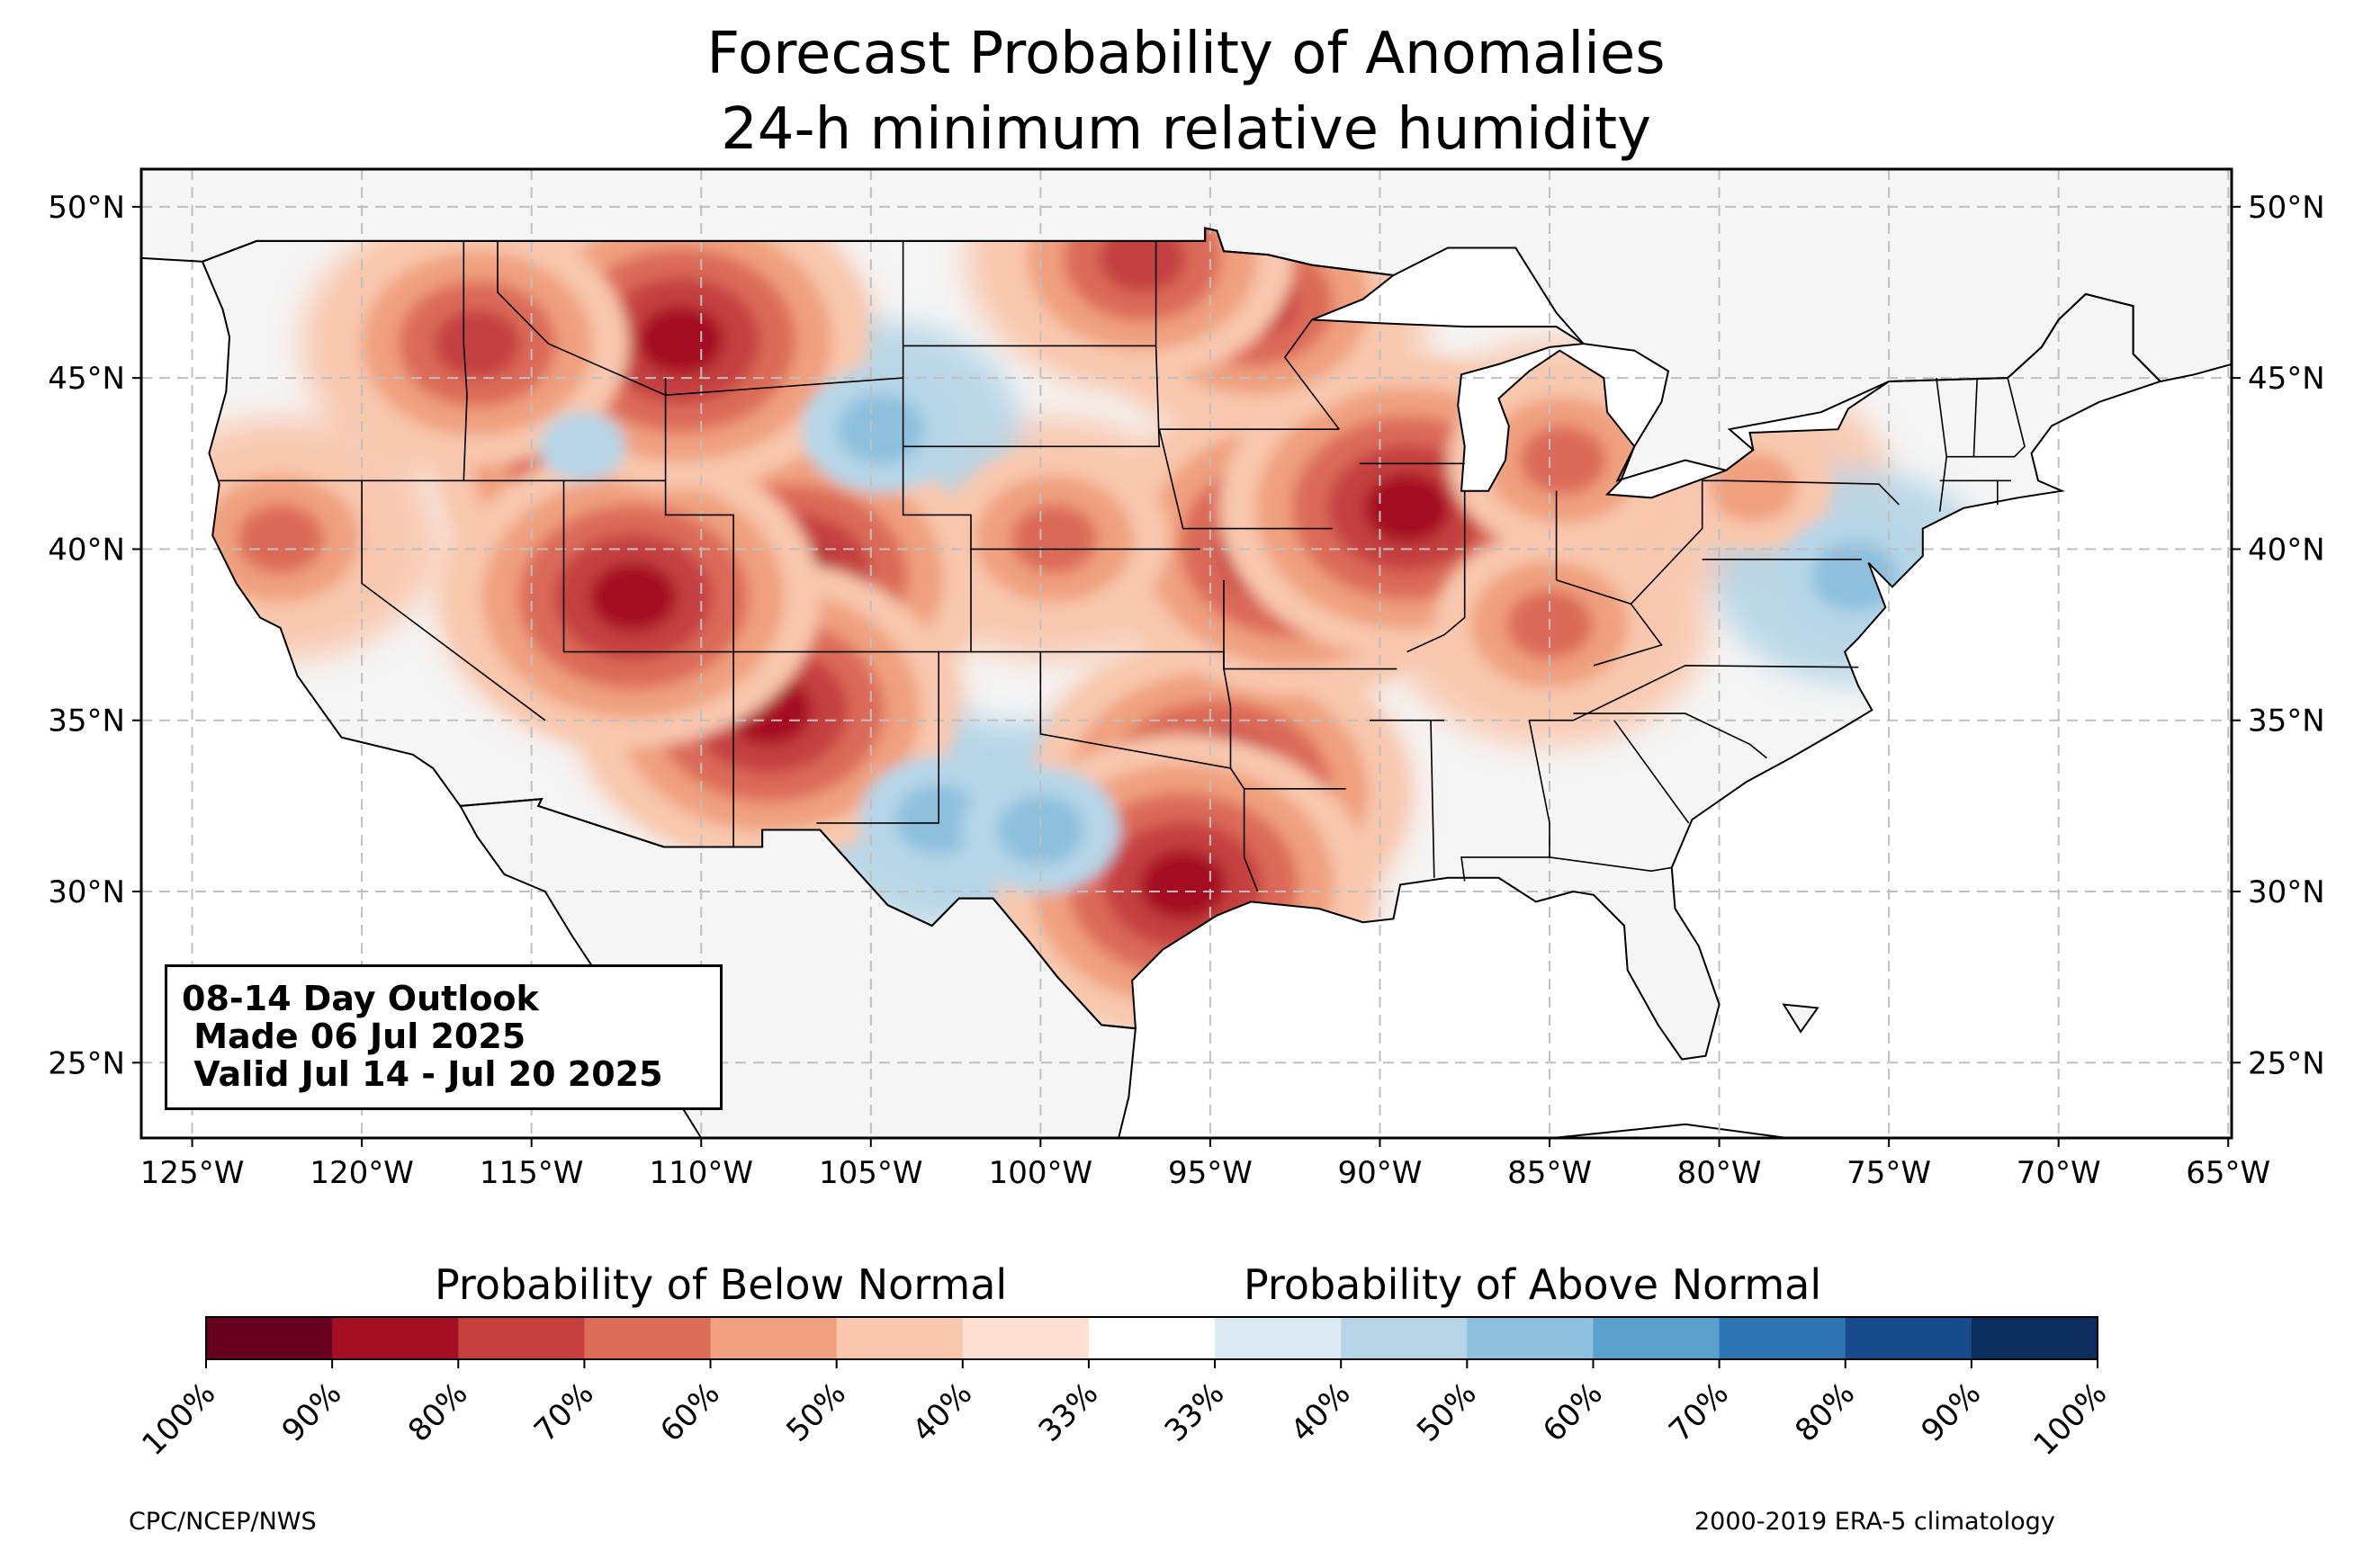 The width and height of the screenshot is (2372, 1568). Describe the element at coordinates (721, 1284) in the screenshot. I see `colorbar-below-label: Probability of Below Normal` at that location.